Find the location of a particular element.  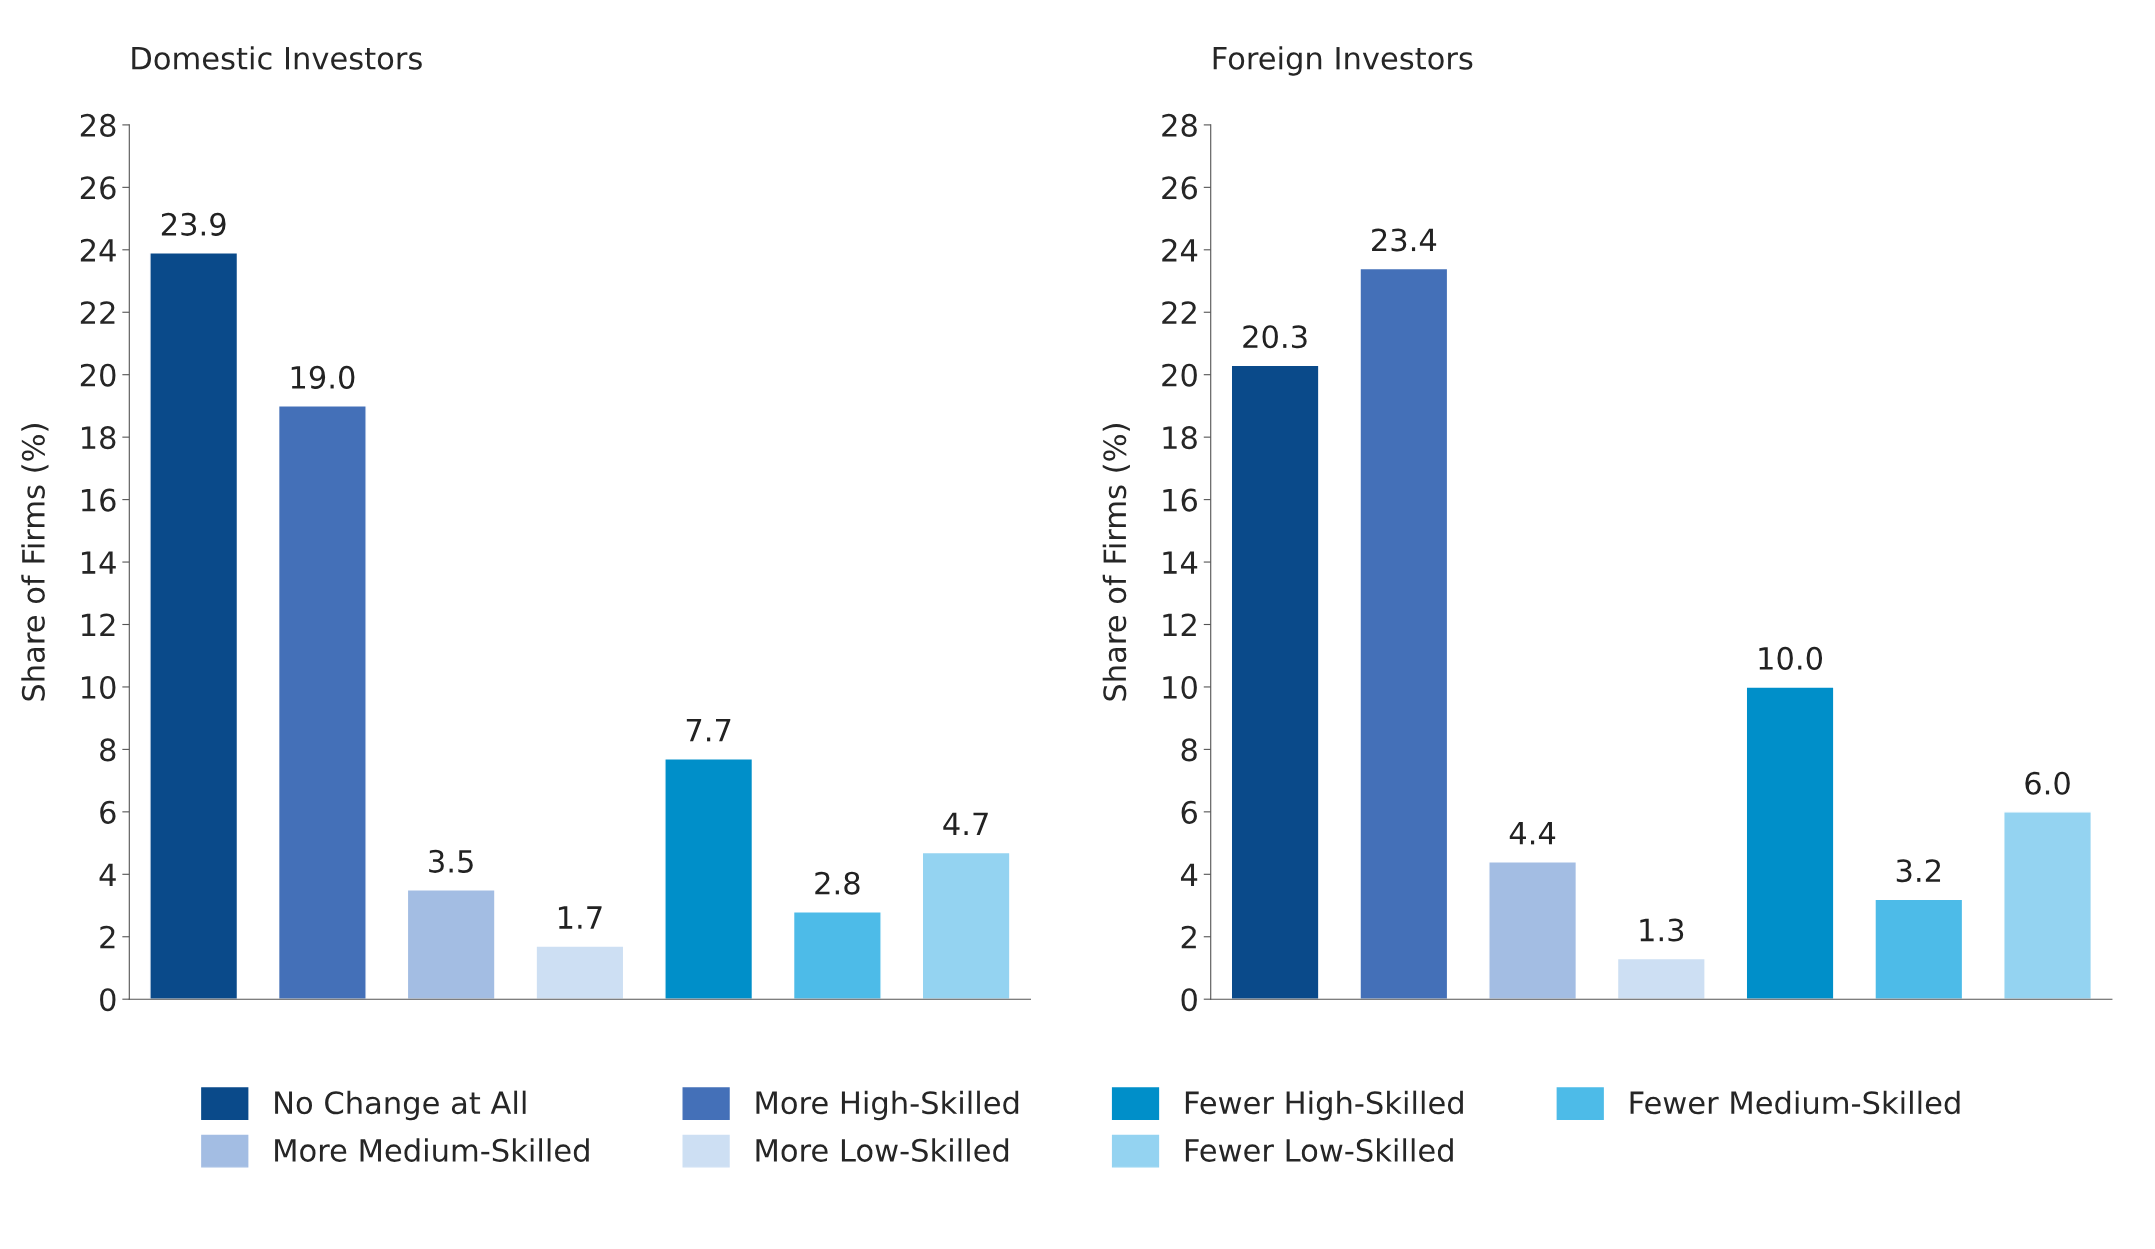

data-label: 10.0 is located at coordinates (1791, 658).